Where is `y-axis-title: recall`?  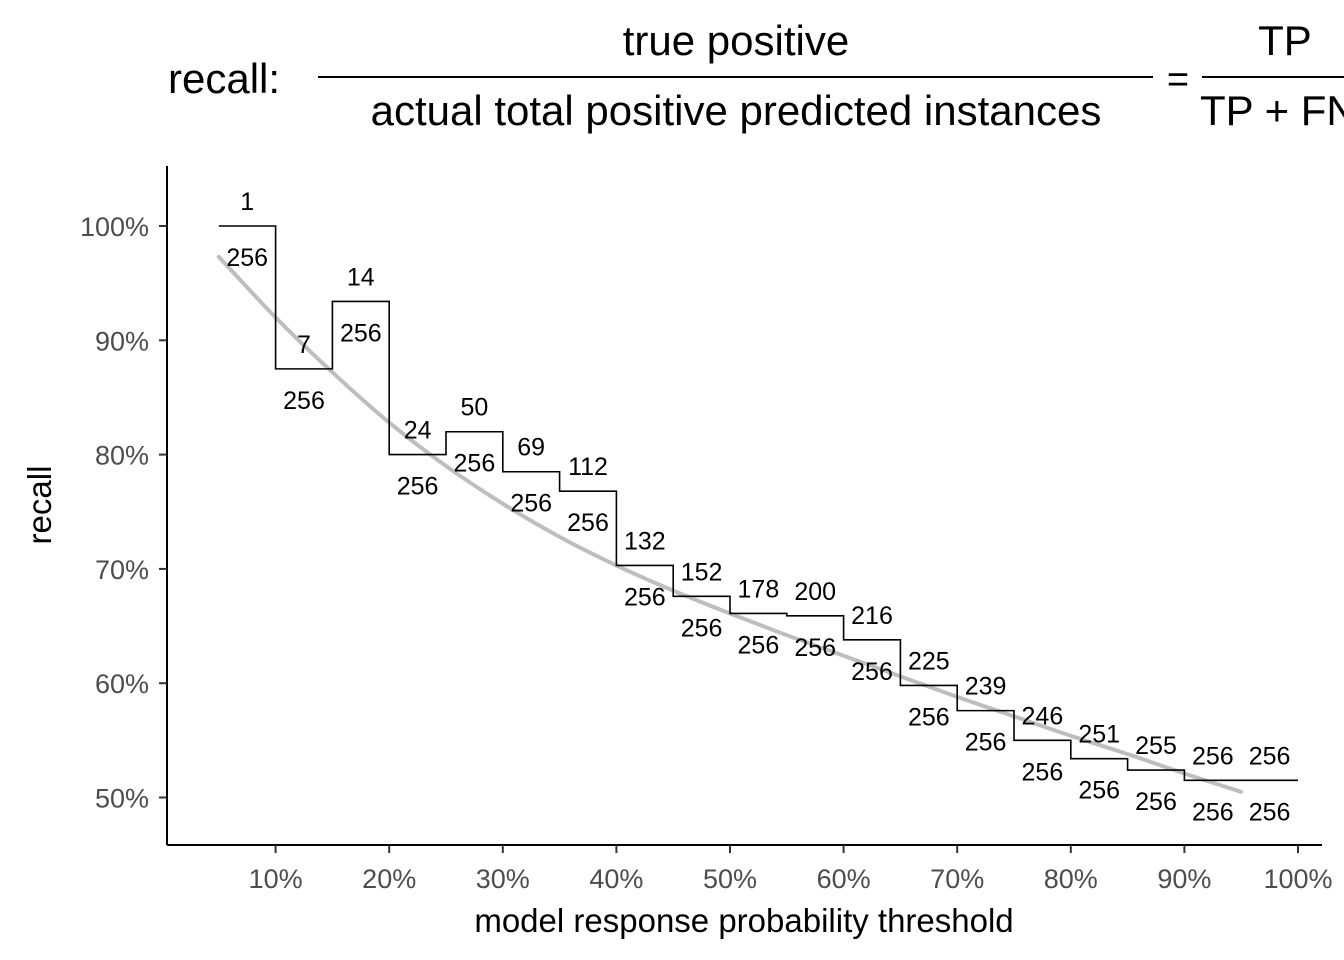
y-axis-title: recall is located at coordinates (39, 505).